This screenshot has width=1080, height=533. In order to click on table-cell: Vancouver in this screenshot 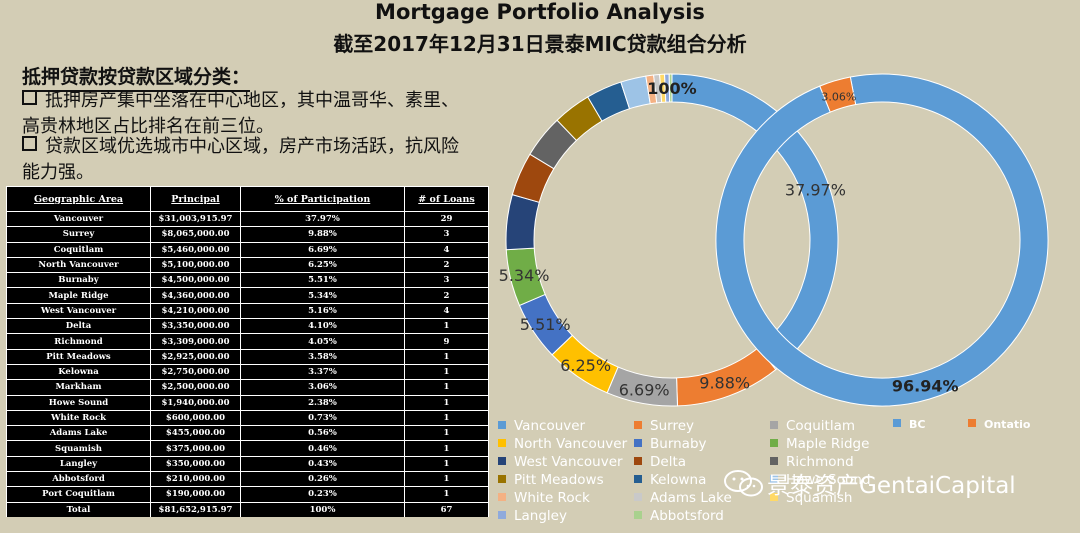, I will do `click(78, 219)`.